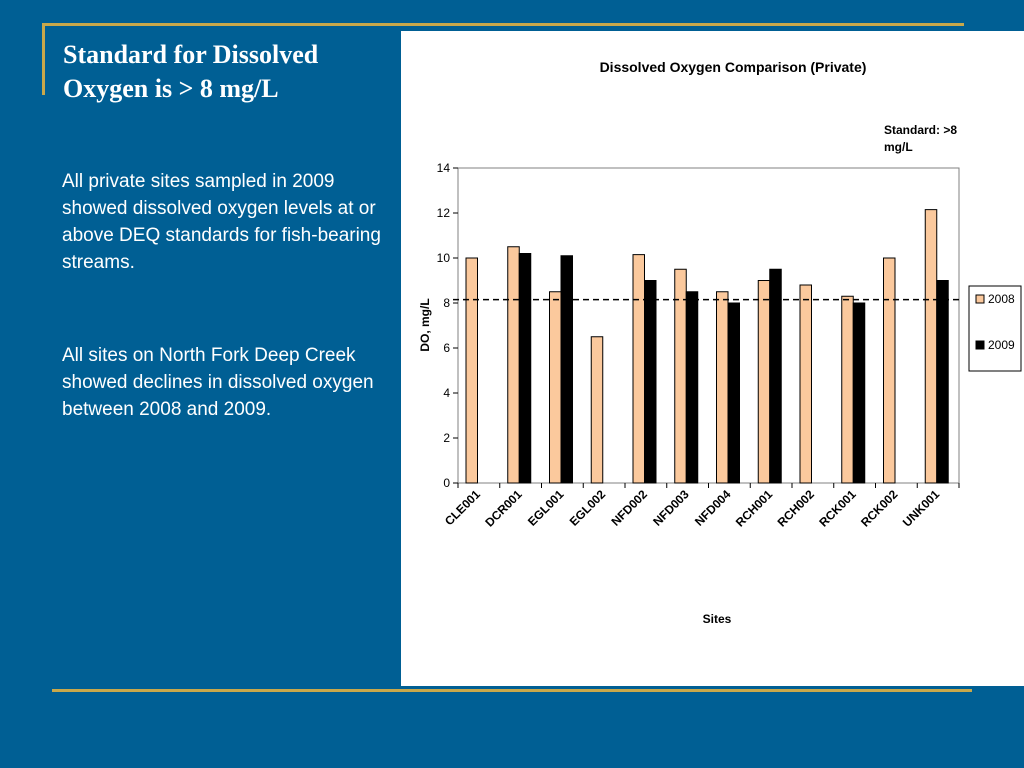  What do you see at coordinates (733, 67) in the screenshot?
I see `chart-title: Dissolved Oxygen Comparison (Private)` at bounding box center [733, 67].